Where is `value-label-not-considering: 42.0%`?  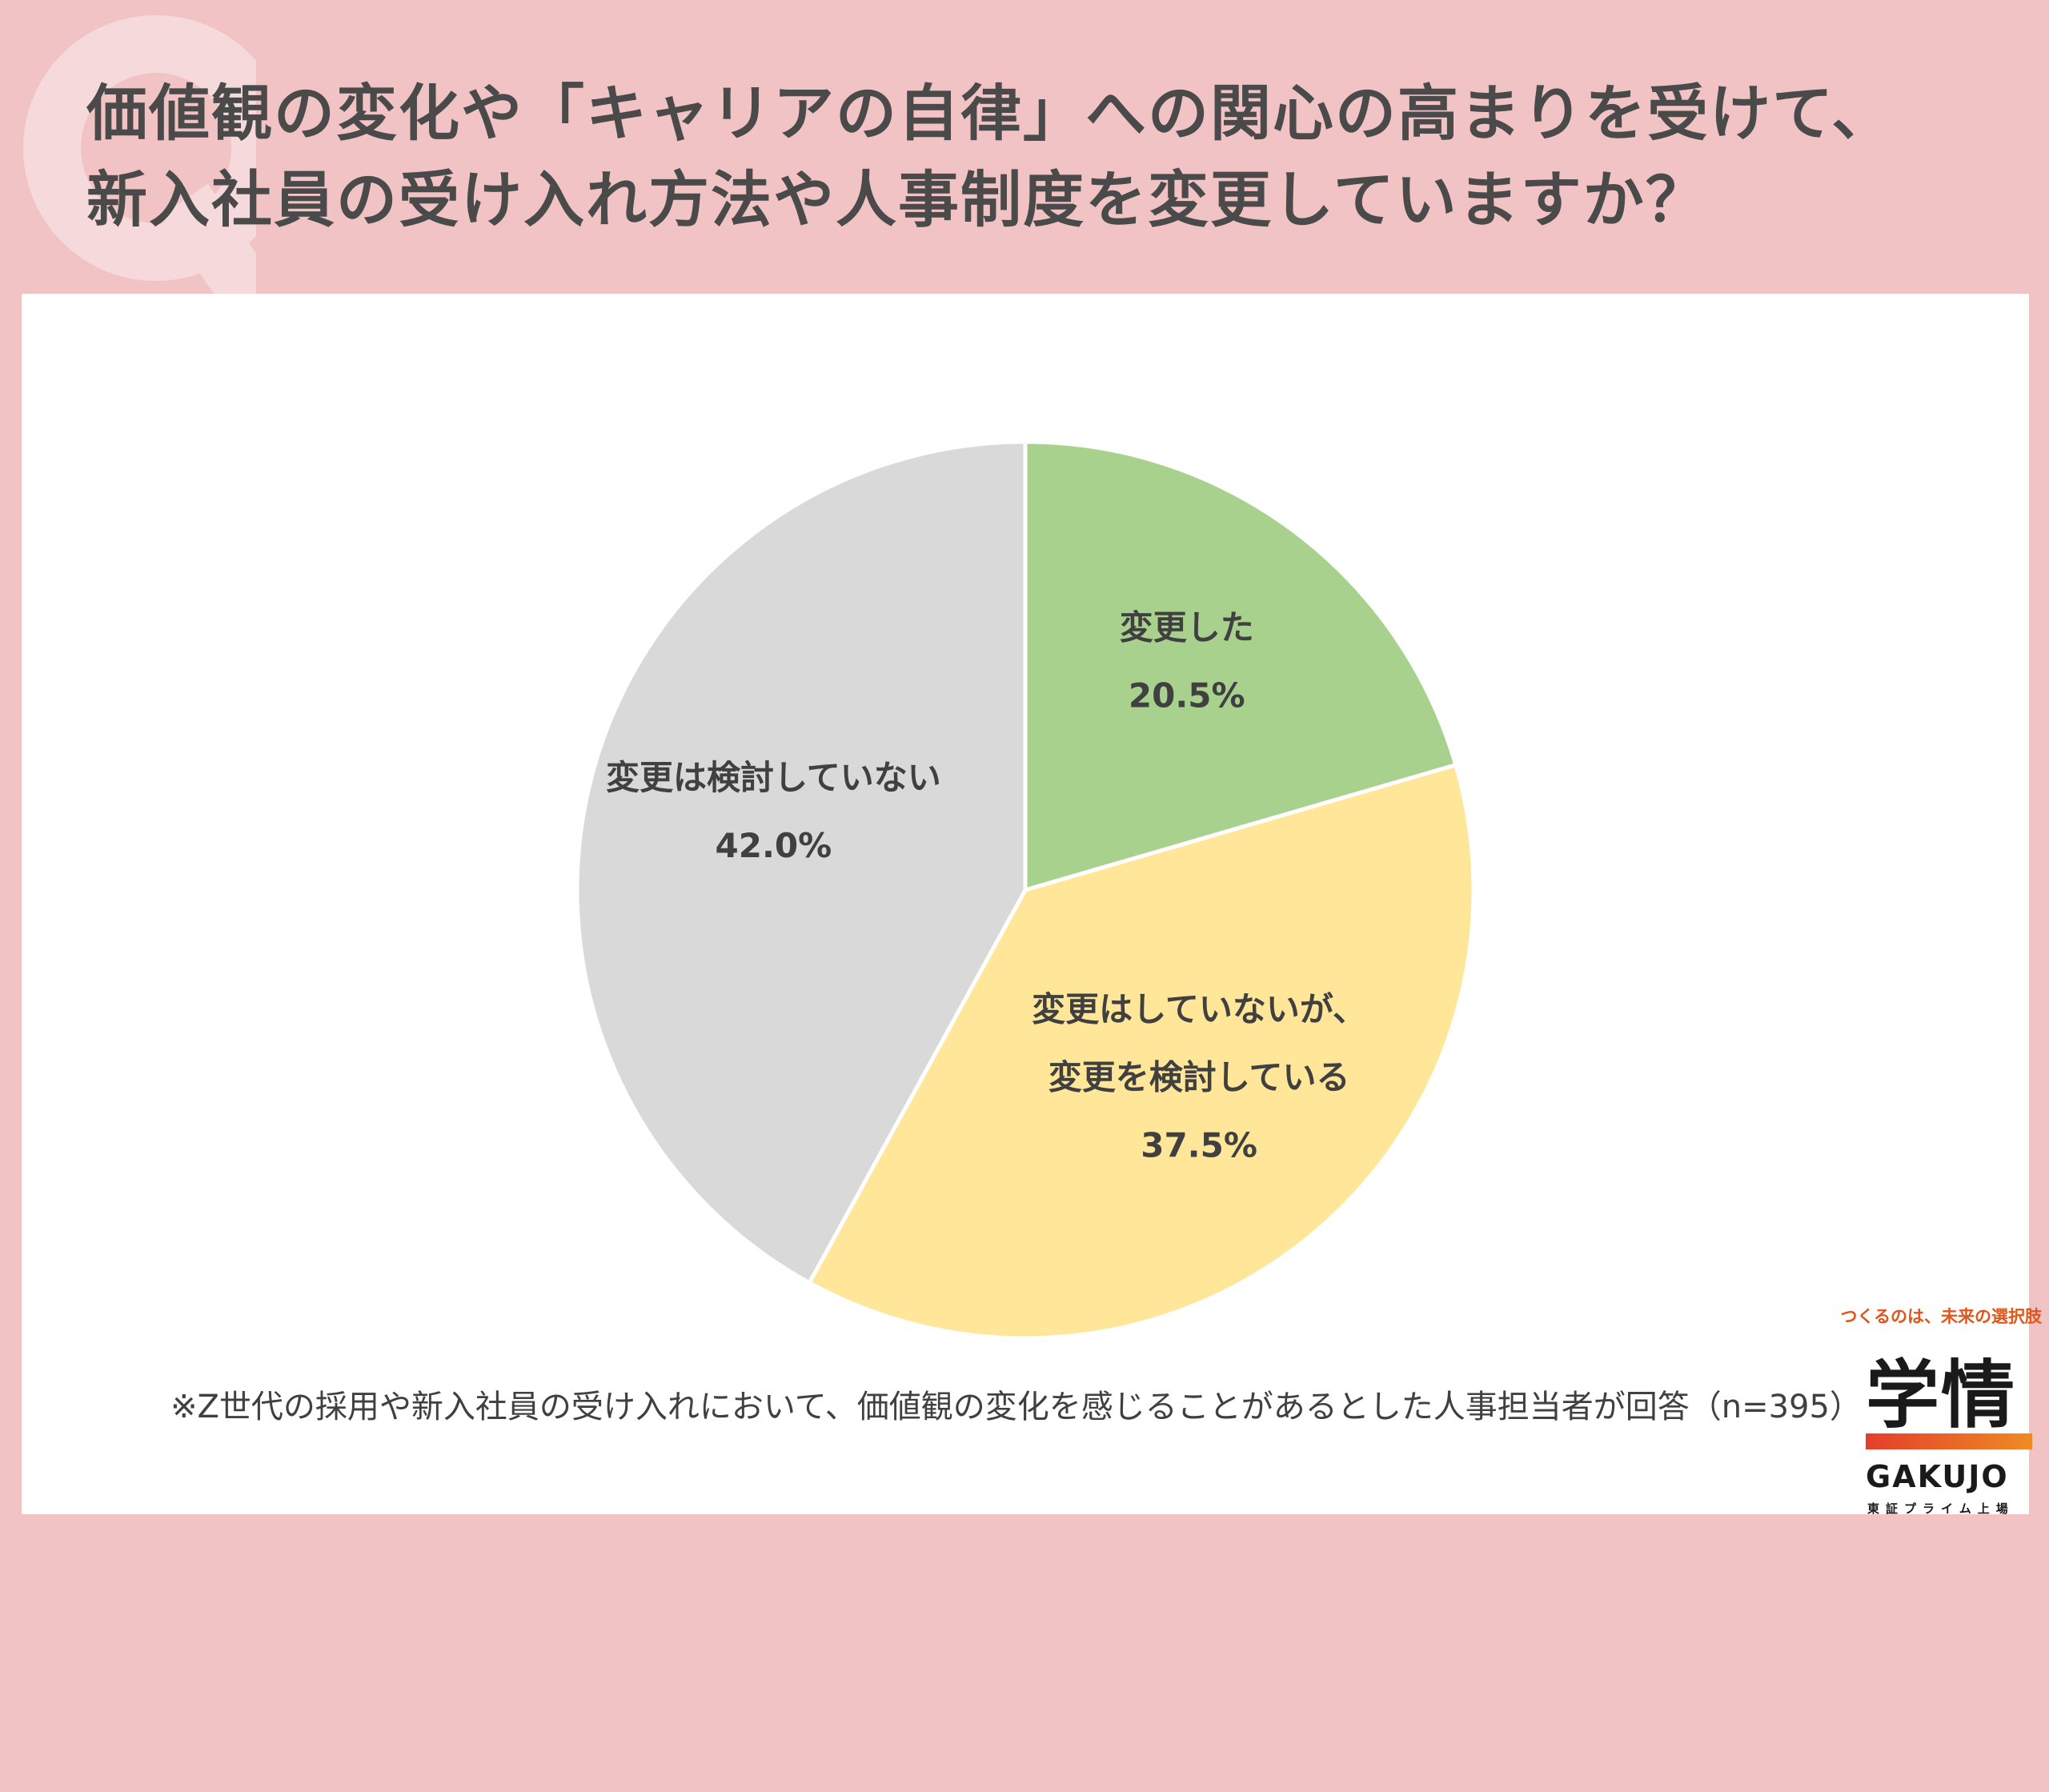 value-label-not-considering: 42.0% is located at coordinates (774, 845).